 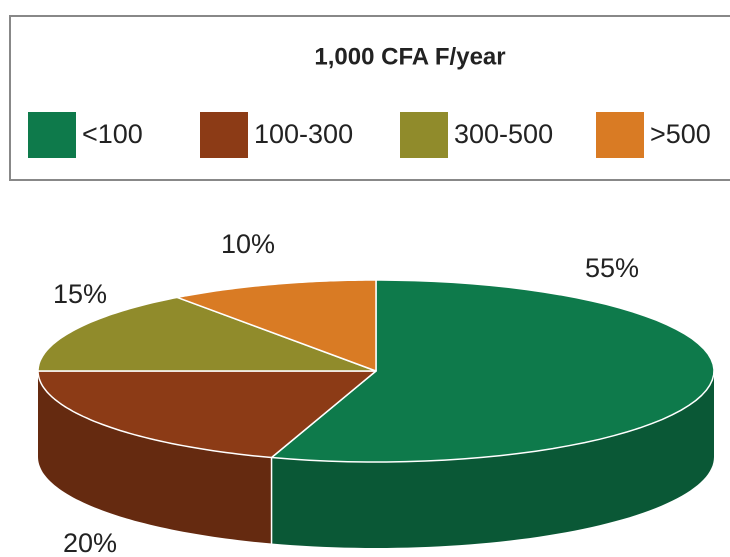 What do you see at coordinates (503, 134) in the screenshot?
I see `legend-label: 300-500` at bounding box center [503, 134].